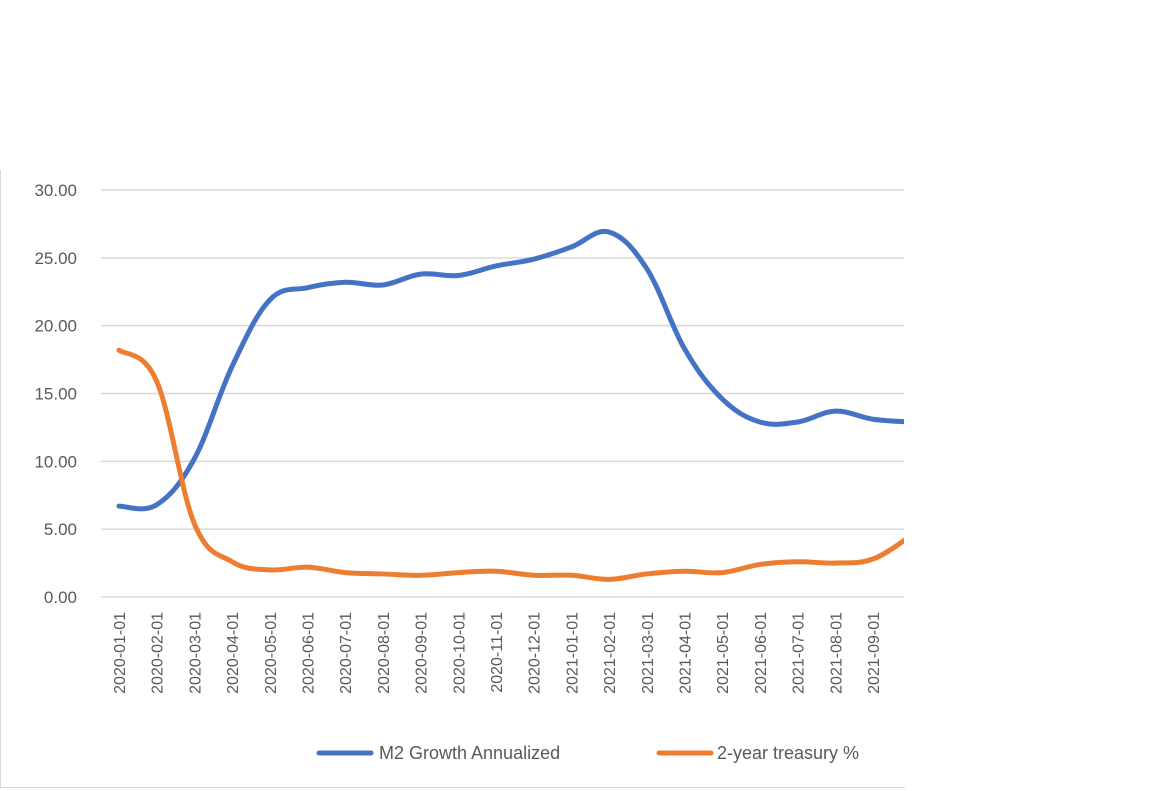 This screenshot has width=1162, height=791. I want to click on y-tick-label: 15.00, so click(55, 394).